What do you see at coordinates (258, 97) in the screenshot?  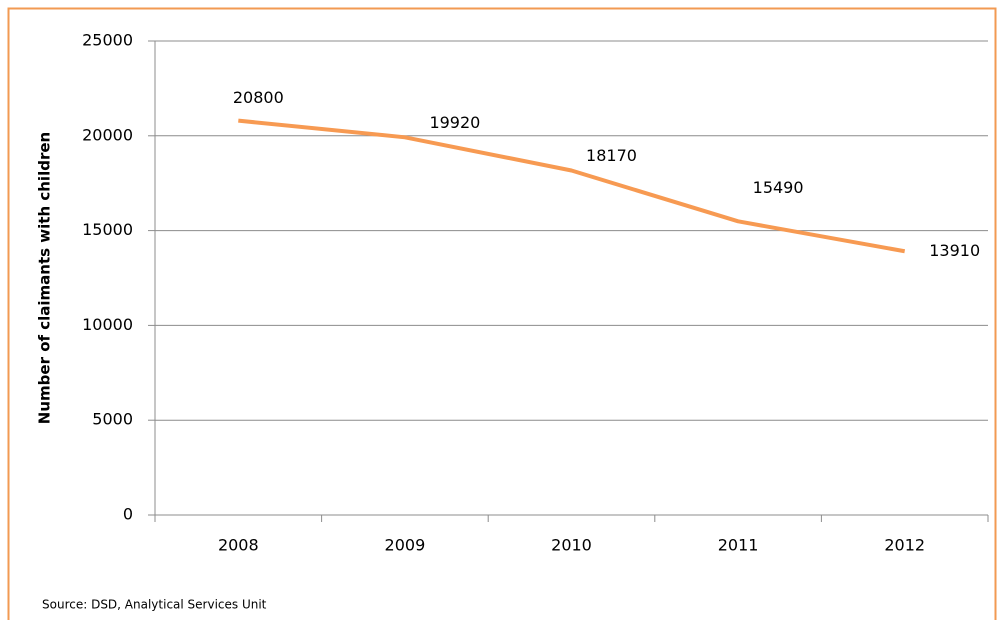 I see `data-label: 20800` at bounding box center [258, 97].